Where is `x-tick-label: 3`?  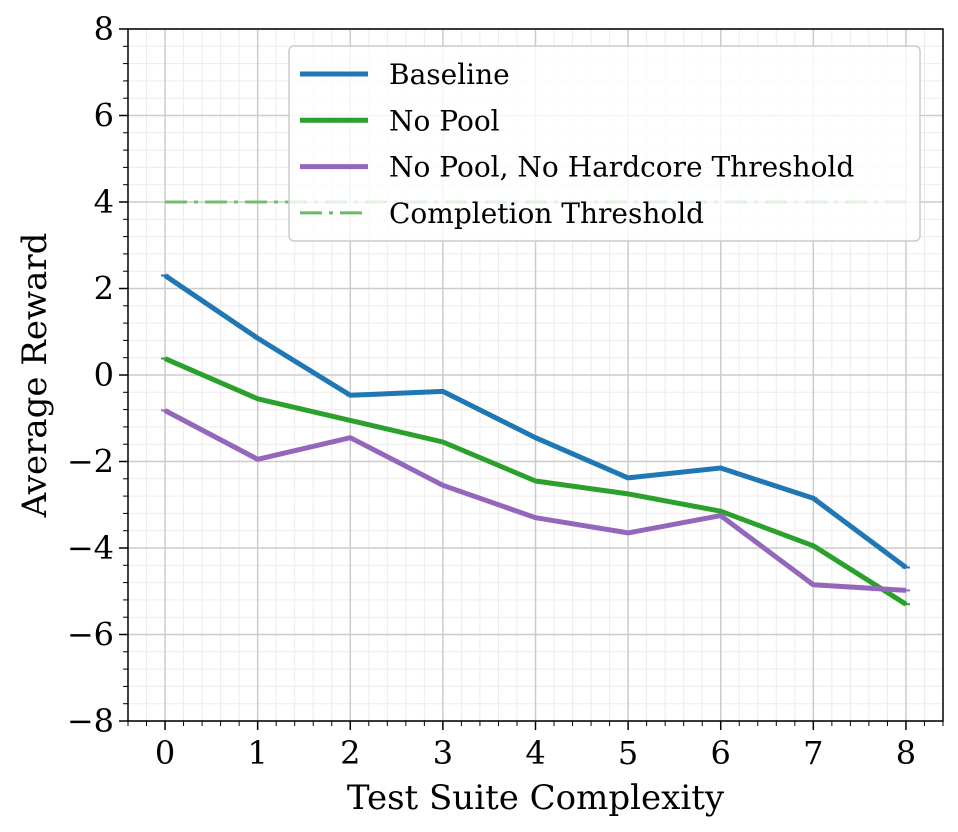
x-tick-label: 3 is located at coordinates (443, 753).